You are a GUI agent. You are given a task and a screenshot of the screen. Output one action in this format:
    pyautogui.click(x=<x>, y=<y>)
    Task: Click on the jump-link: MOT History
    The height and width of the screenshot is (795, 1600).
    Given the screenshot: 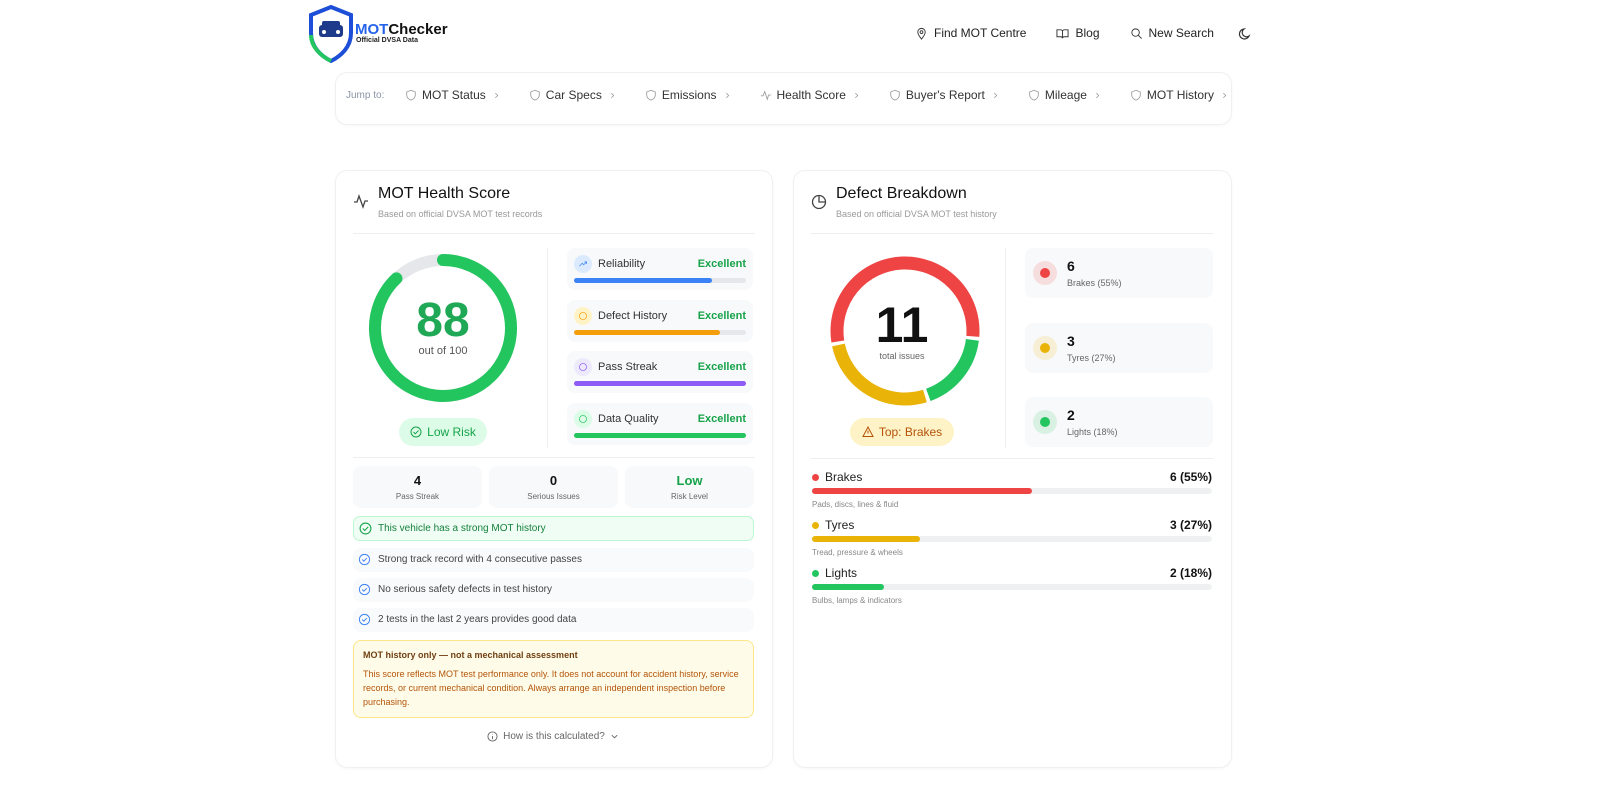 What is the action you would take?
    pyautogui.click(x=1180, y=95)
    